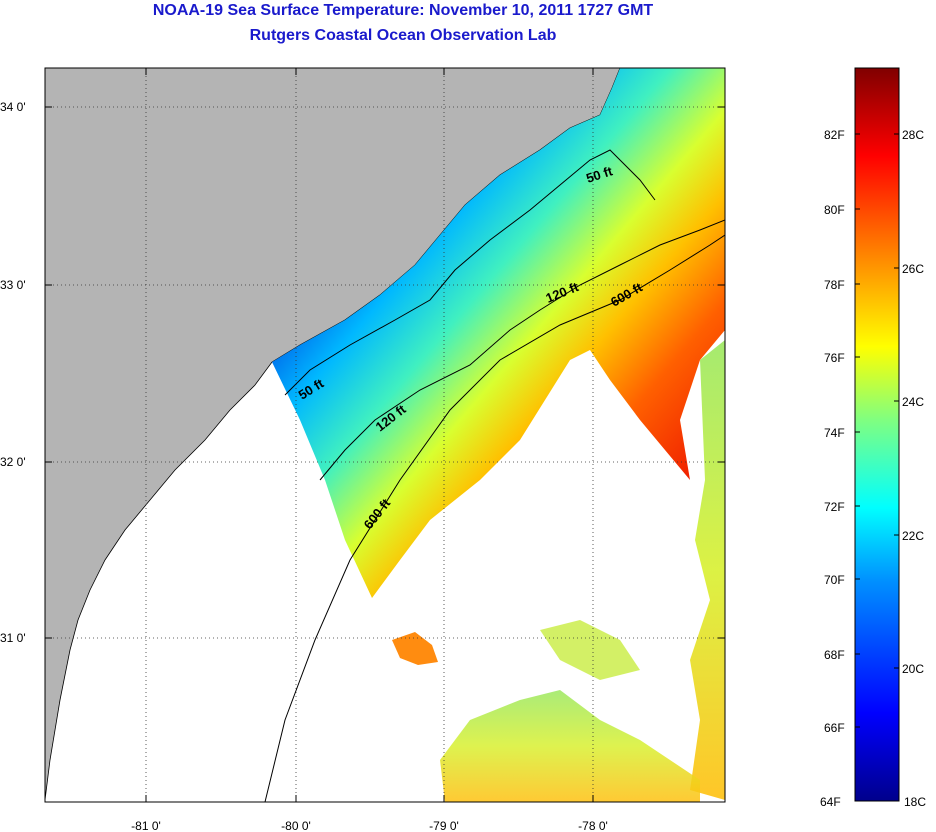 The height and width of the screenshot is (832, 936). What do you see at coordinates (834, 433) in the screenshot?
I see `colorbar-f-label: 74F` at bounding box center [834, 433].